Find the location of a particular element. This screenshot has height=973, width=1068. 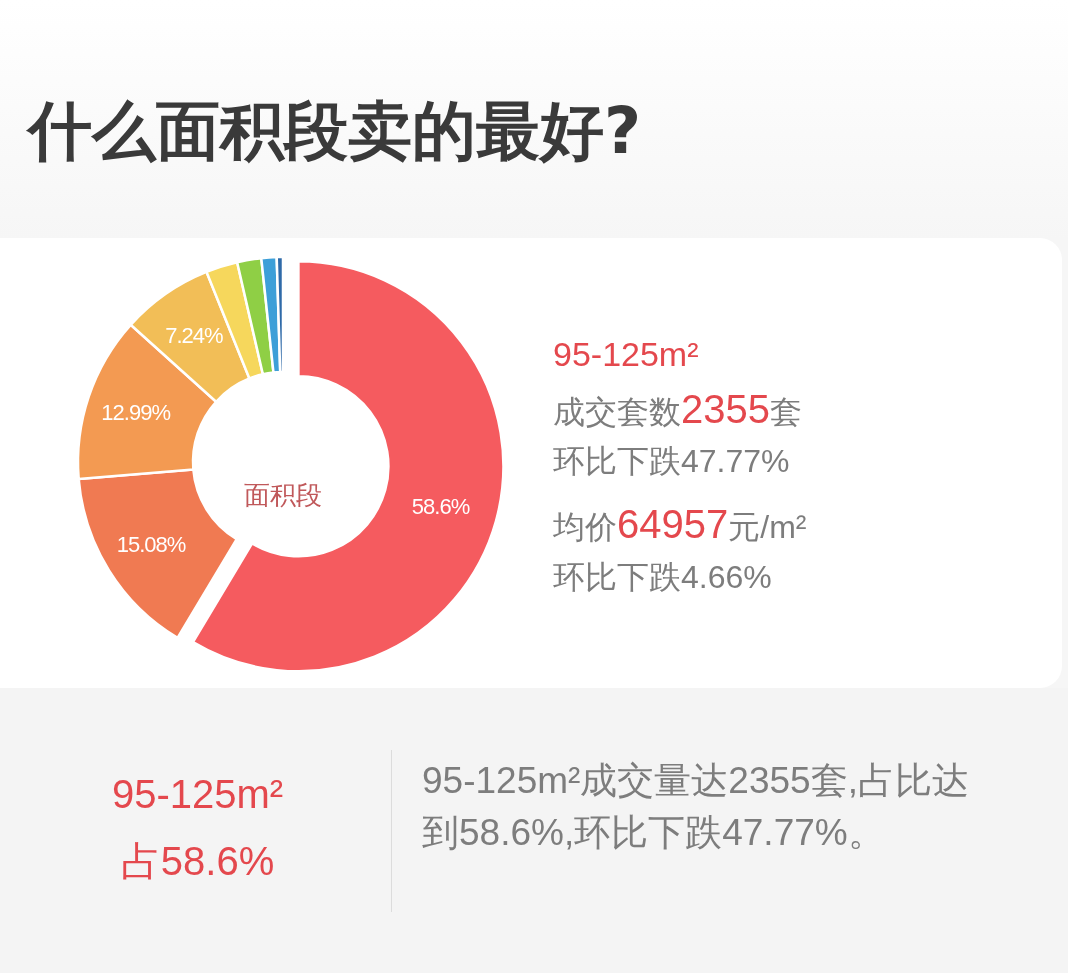

text: 套 is located at coordinates (785, 412).